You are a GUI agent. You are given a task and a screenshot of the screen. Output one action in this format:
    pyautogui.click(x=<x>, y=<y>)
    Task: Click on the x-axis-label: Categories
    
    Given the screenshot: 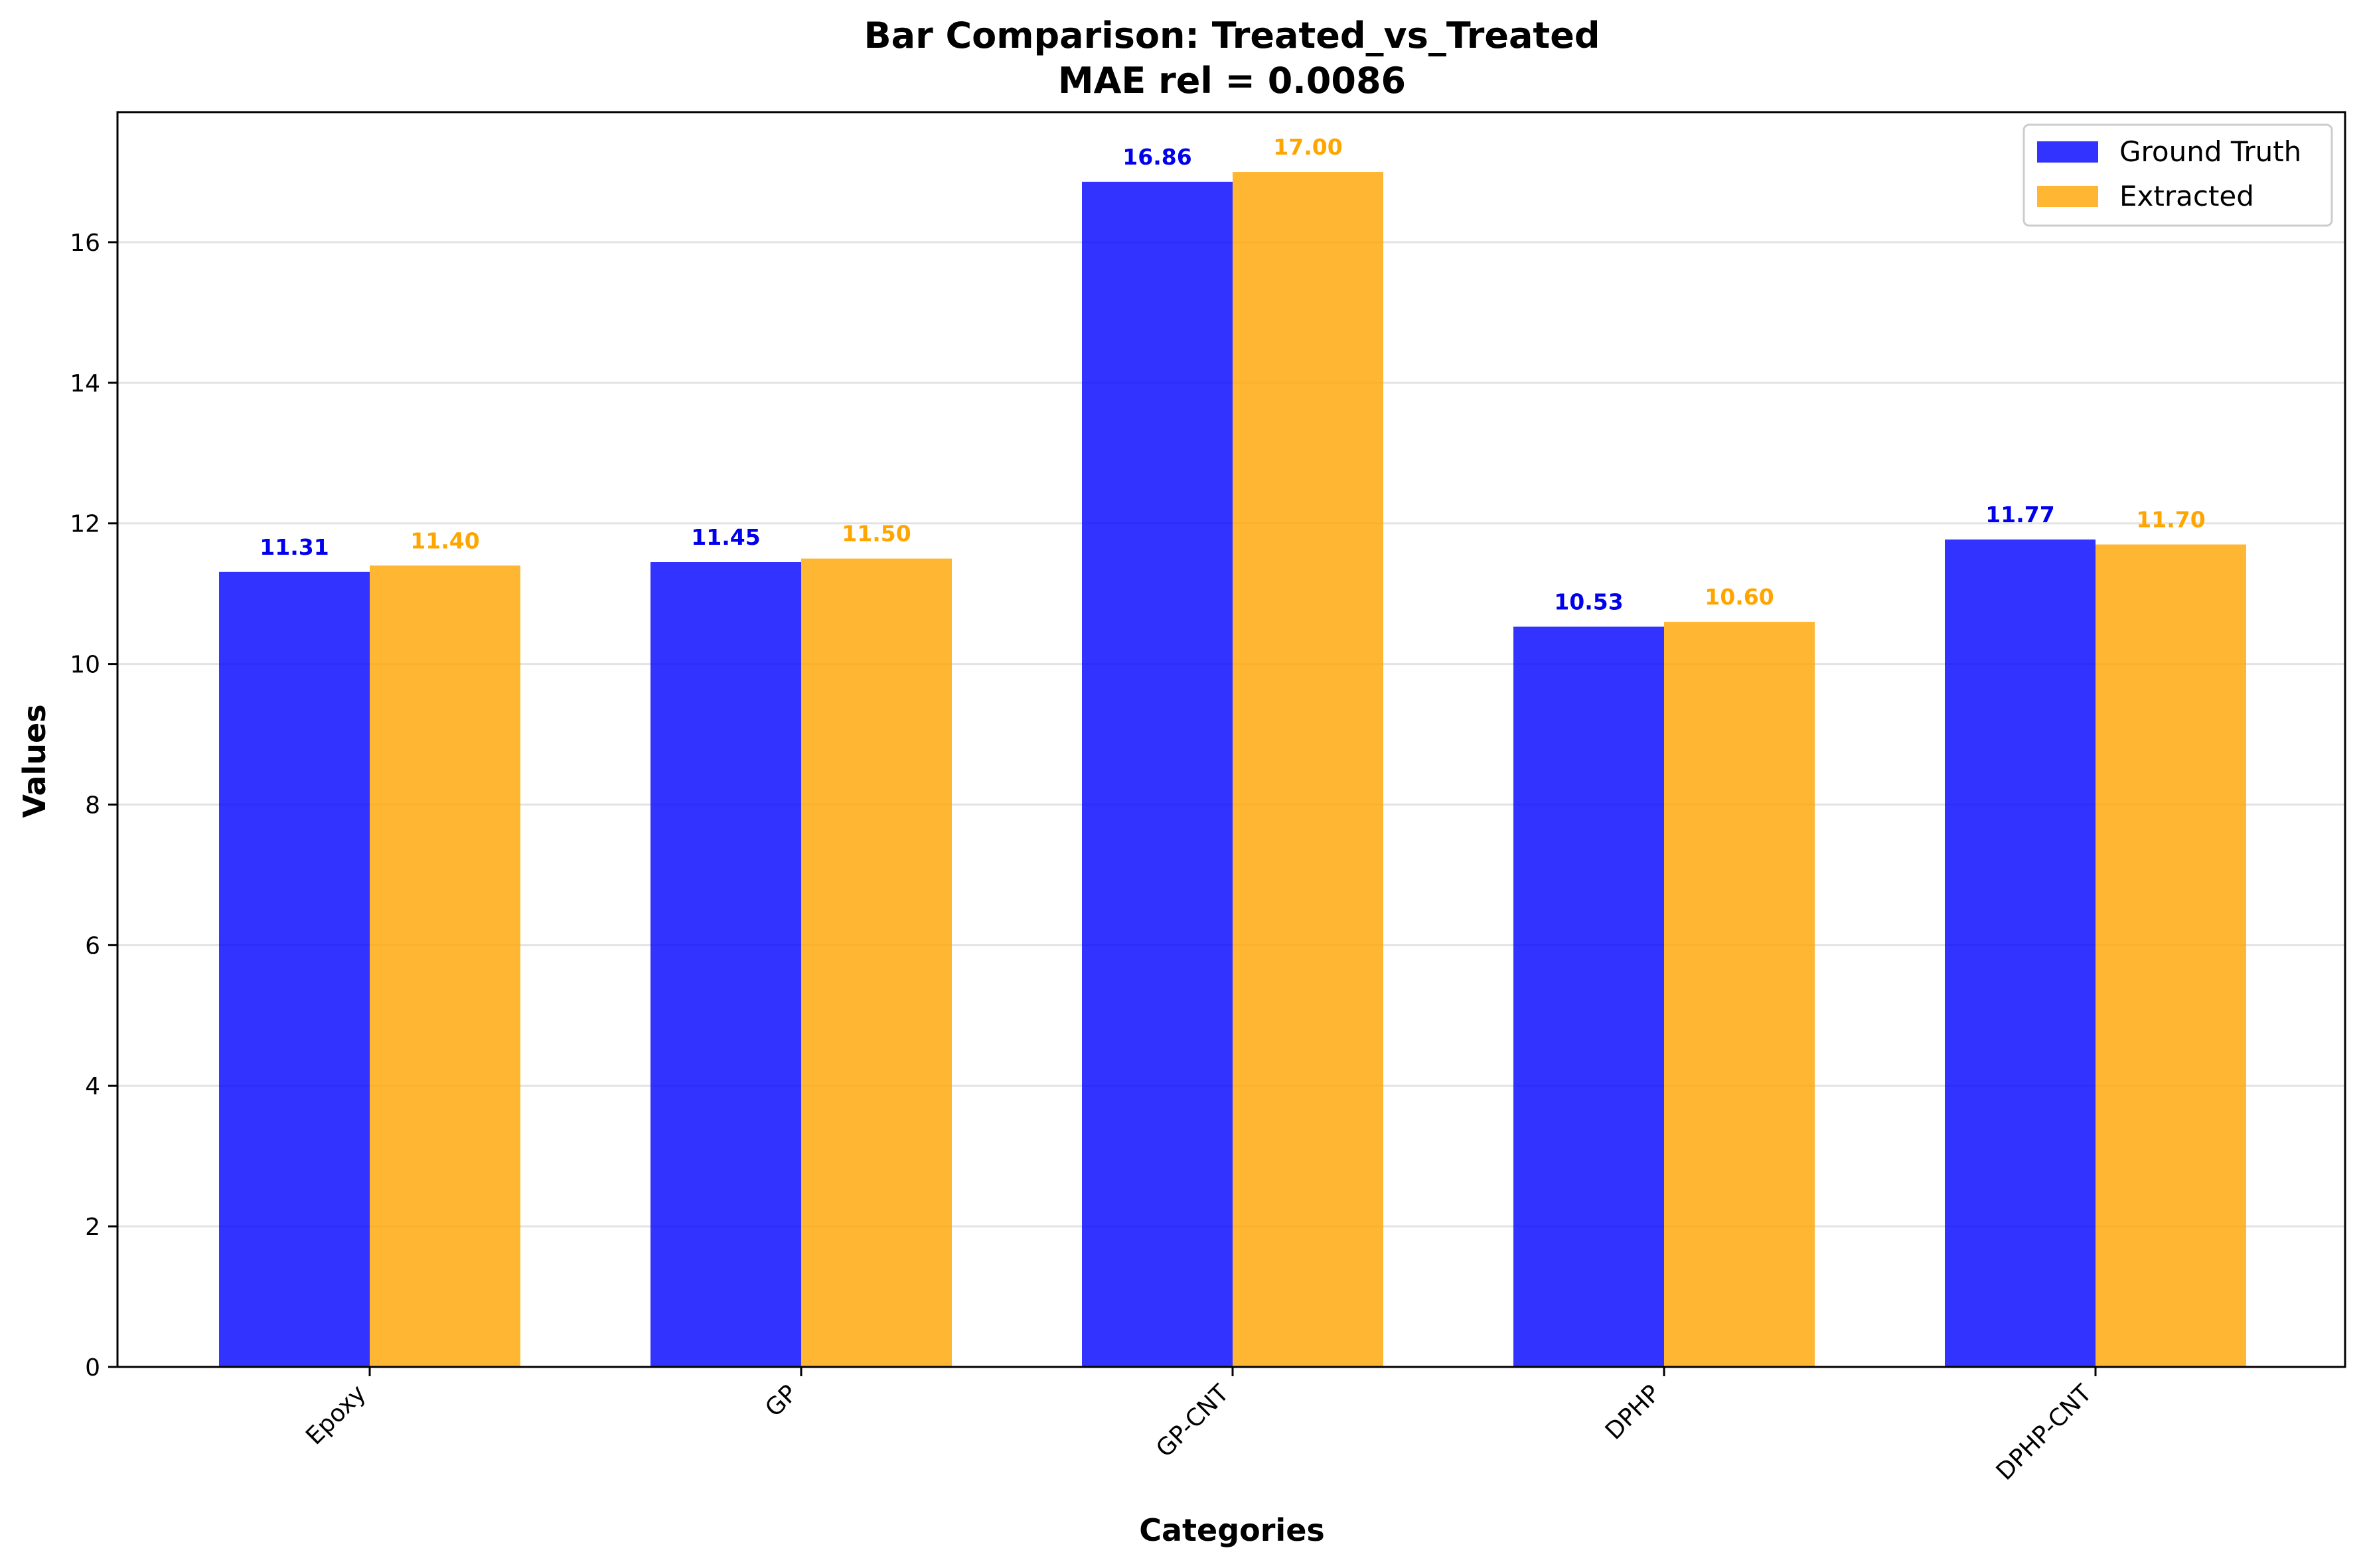 What is the action you would take?
    pyautogui.click(x=1232, y=1530)
    